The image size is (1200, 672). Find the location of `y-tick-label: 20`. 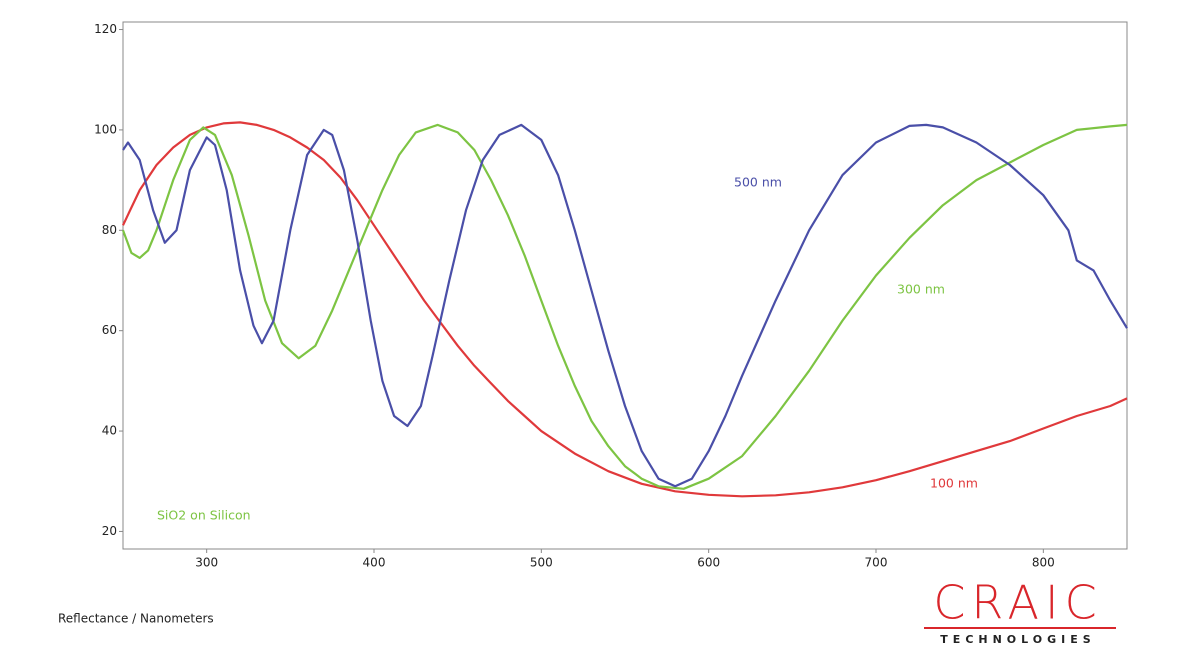

y-tick-label: 20 is located at coordinates (109, 531).